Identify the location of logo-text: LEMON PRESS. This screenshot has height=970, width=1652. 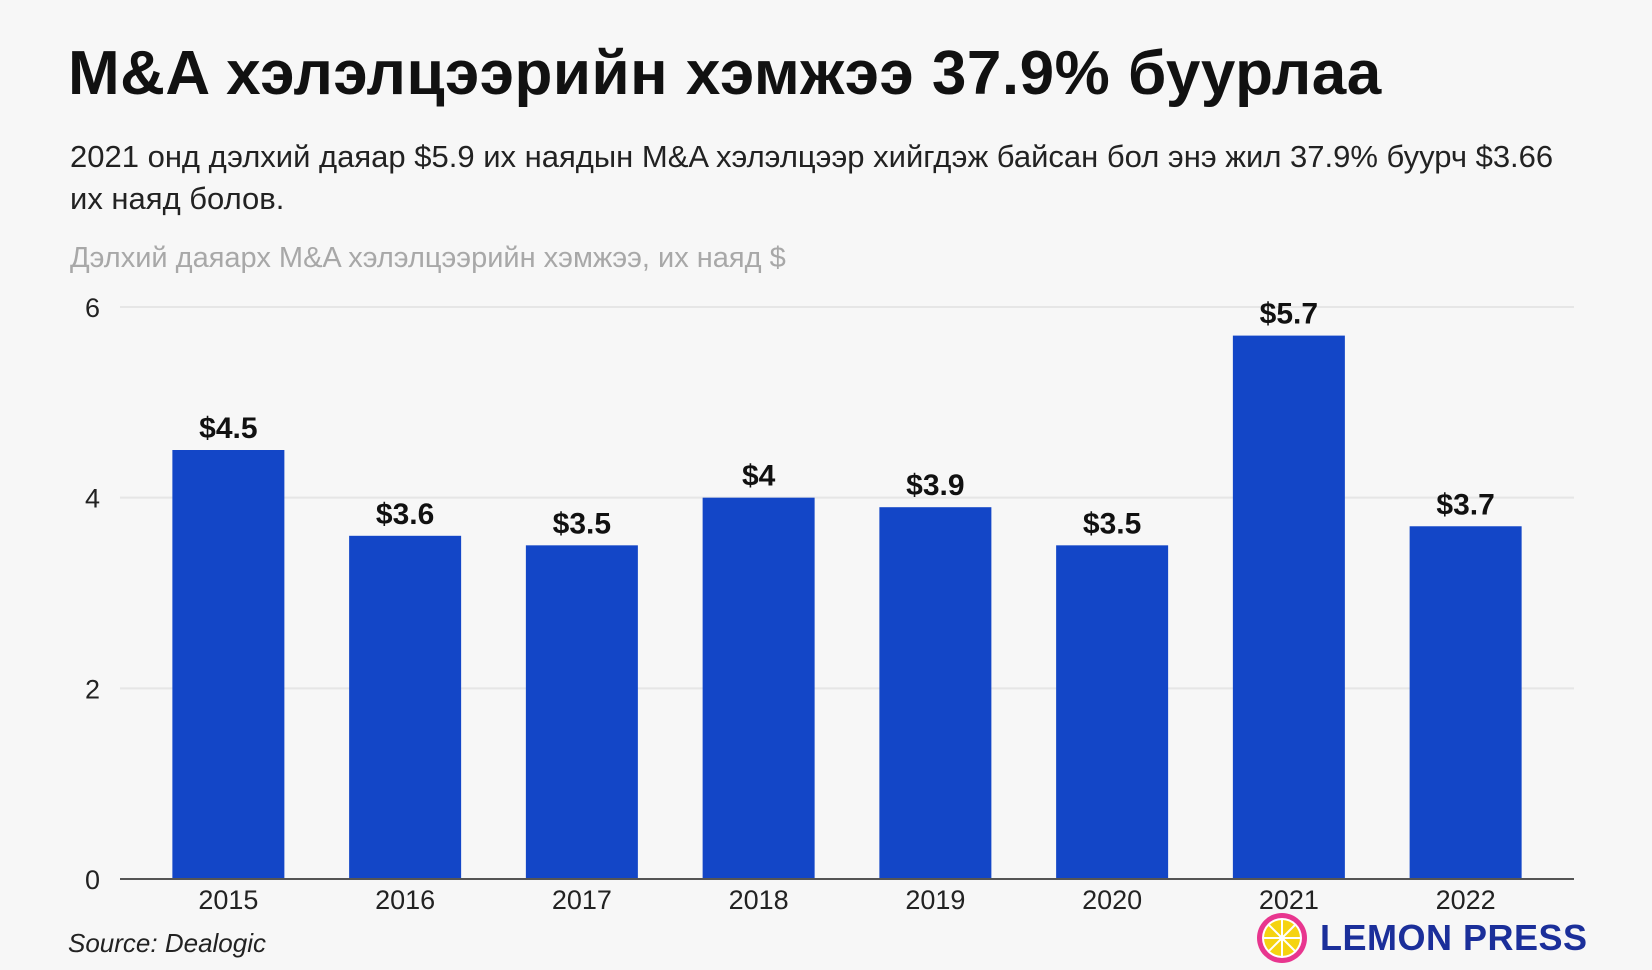
(1454, 937).